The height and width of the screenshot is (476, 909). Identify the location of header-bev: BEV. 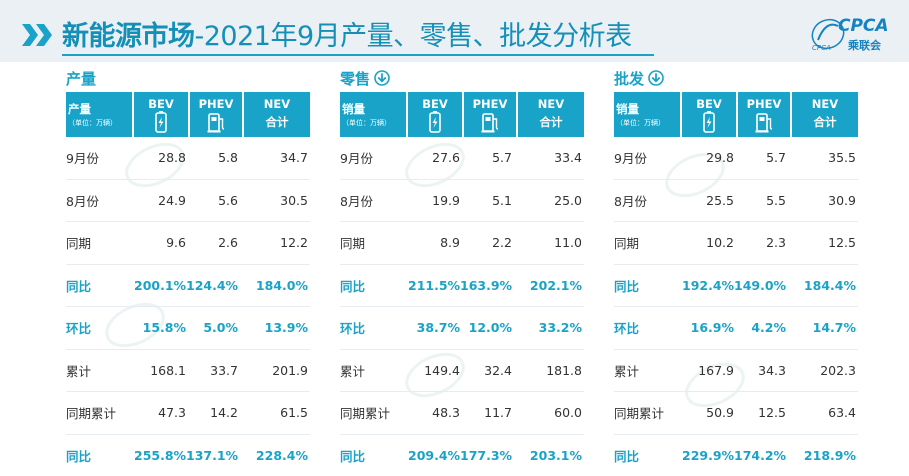
(435, 114).